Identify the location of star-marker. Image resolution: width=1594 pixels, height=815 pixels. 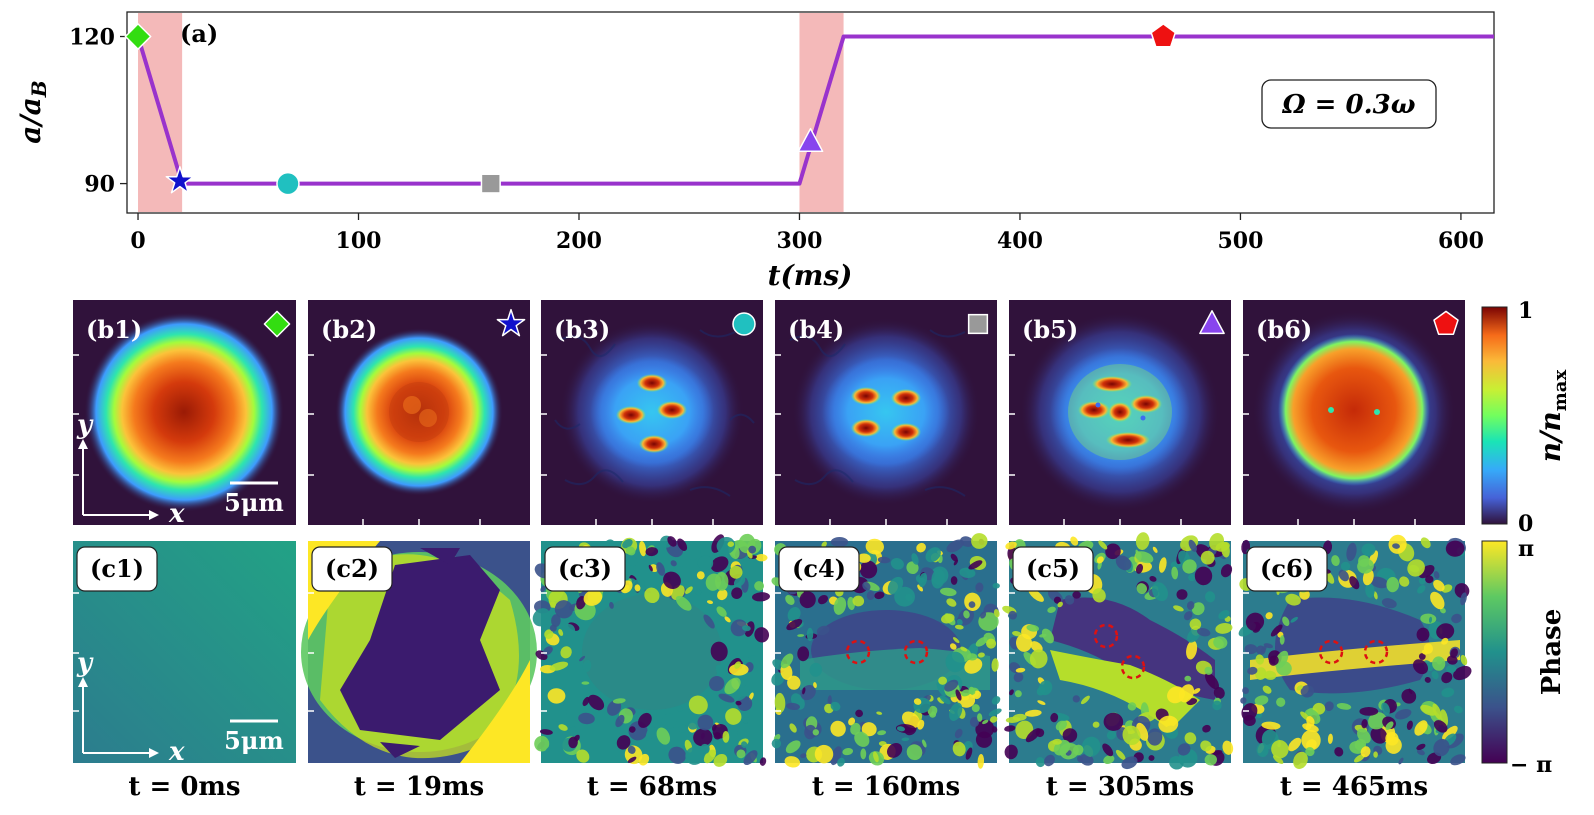
(180, 180).